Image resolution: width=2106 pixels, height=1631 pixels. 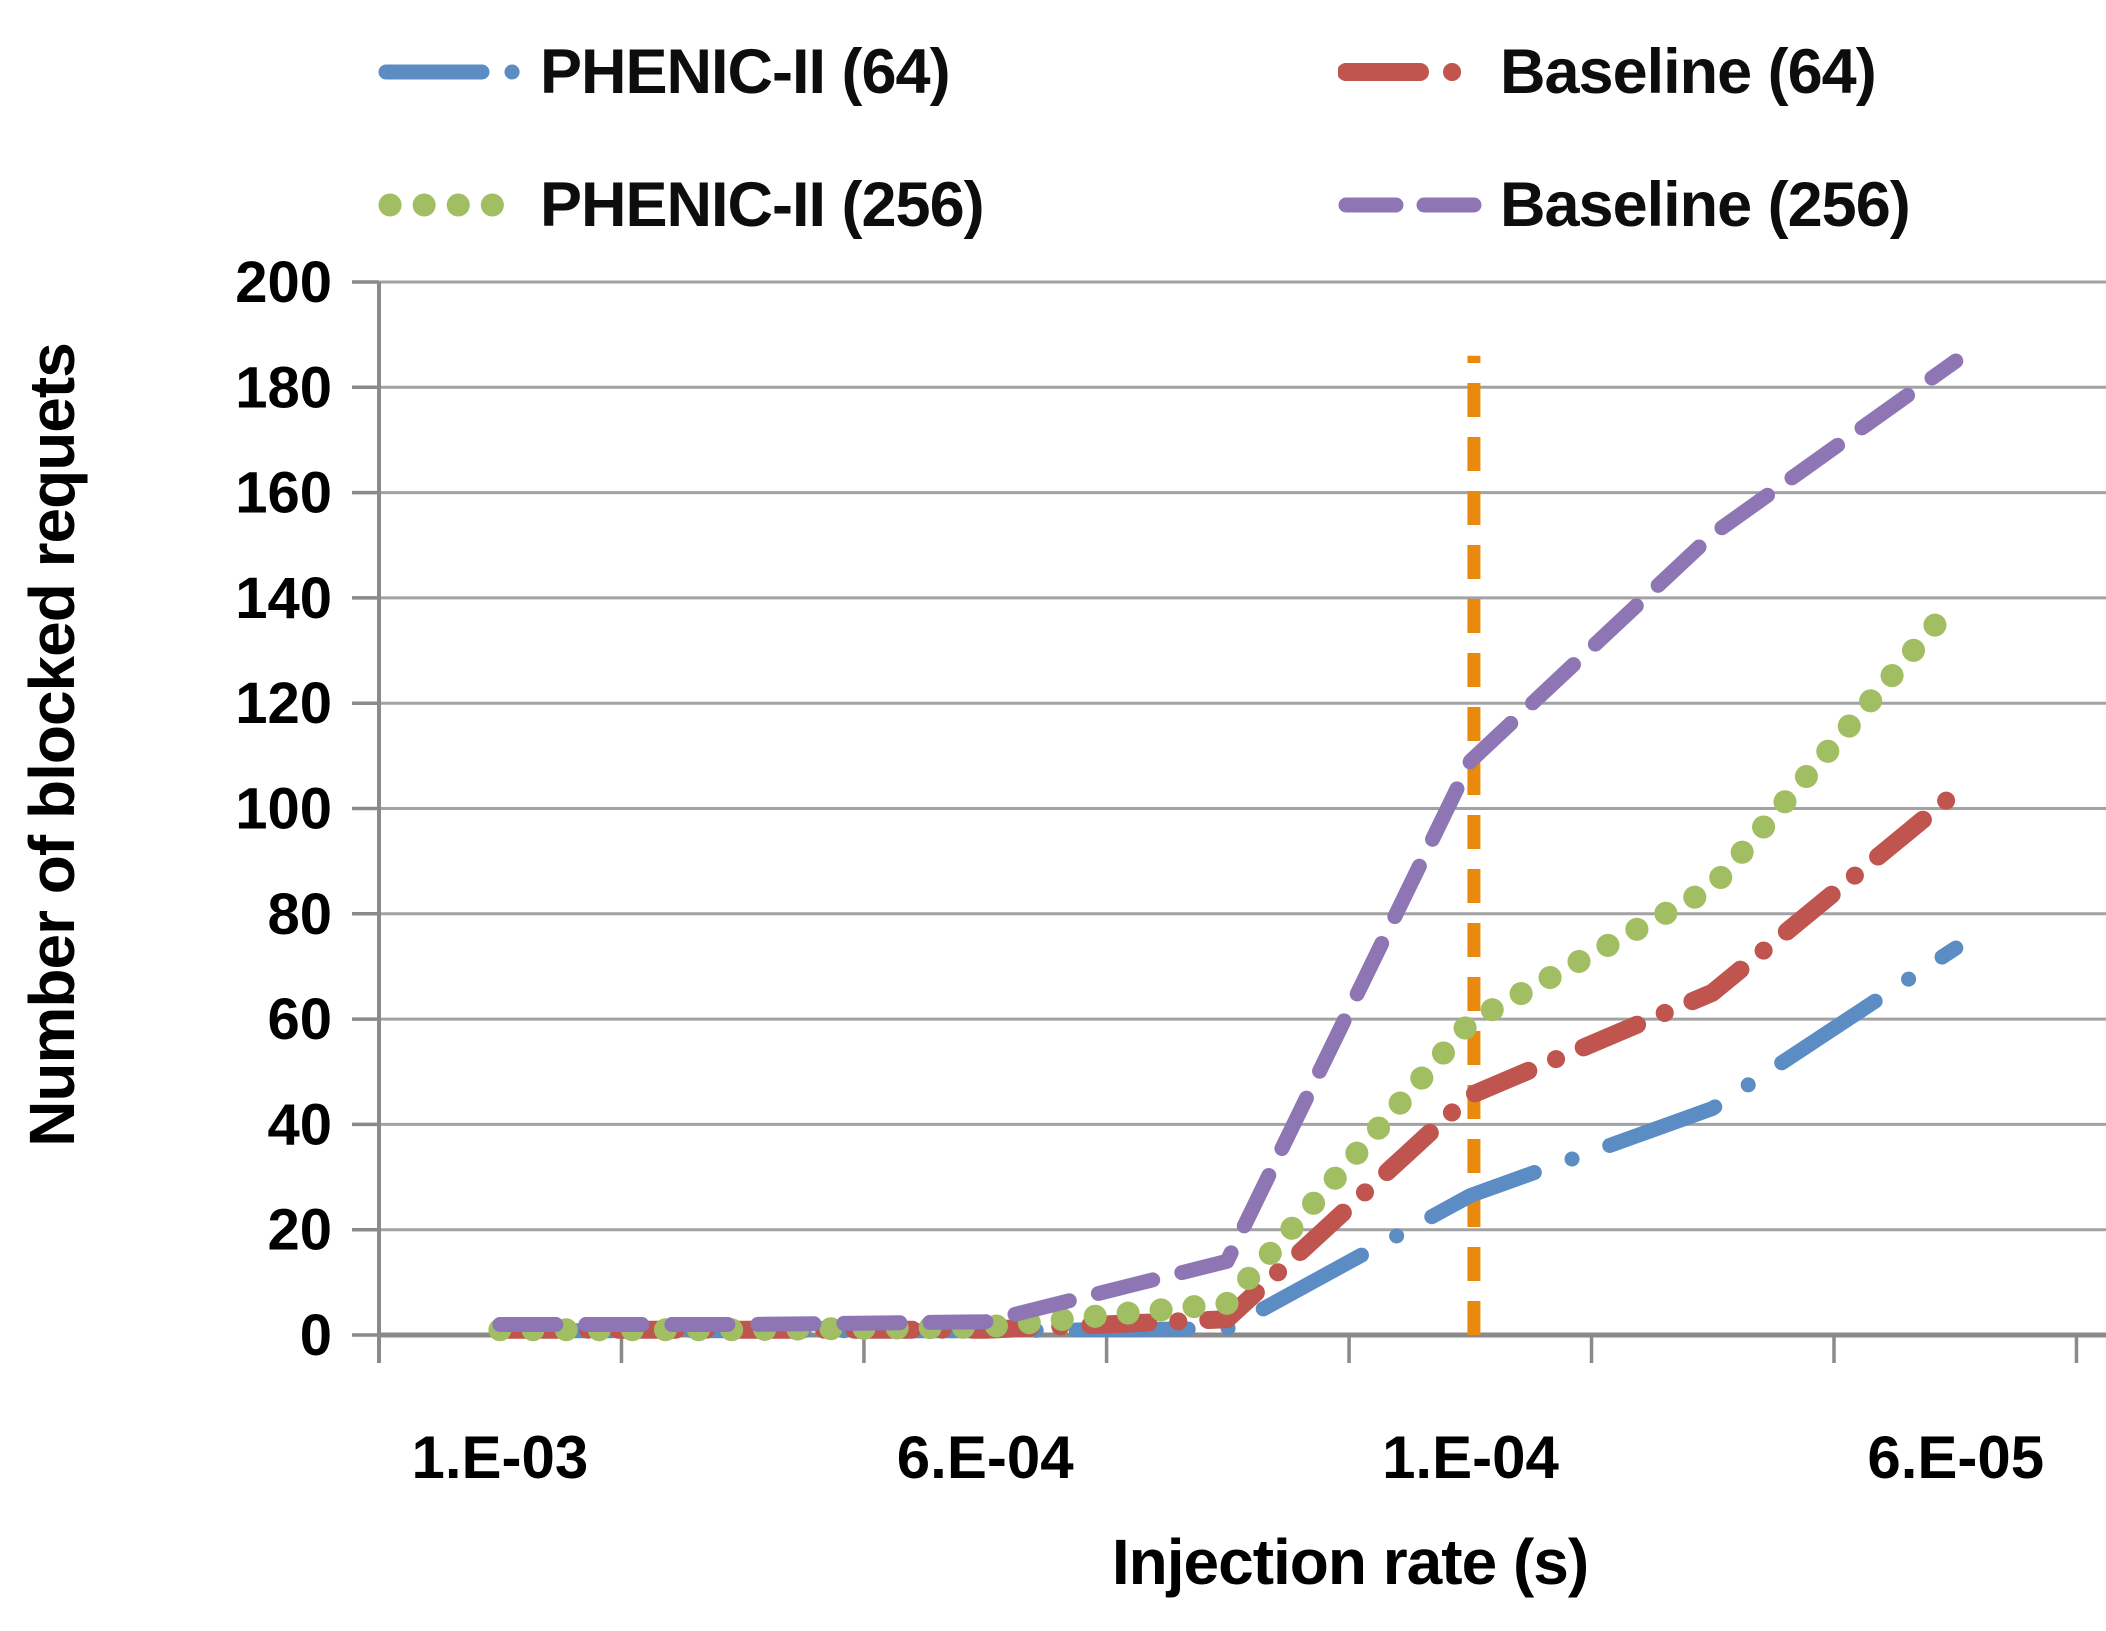 I want to click on x-tick-label: 6.E-04, so click(x=985, y=1457).